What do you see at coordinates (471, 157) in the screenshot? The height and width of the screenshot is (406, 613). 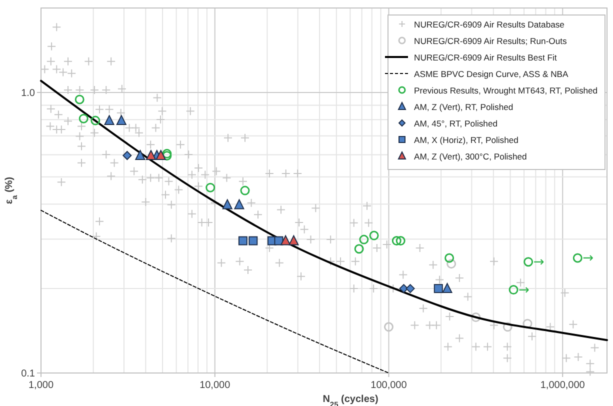 I see `legend-label: AM, Z (Vert), 300°C, Polished` at bounding box center [471, 157].